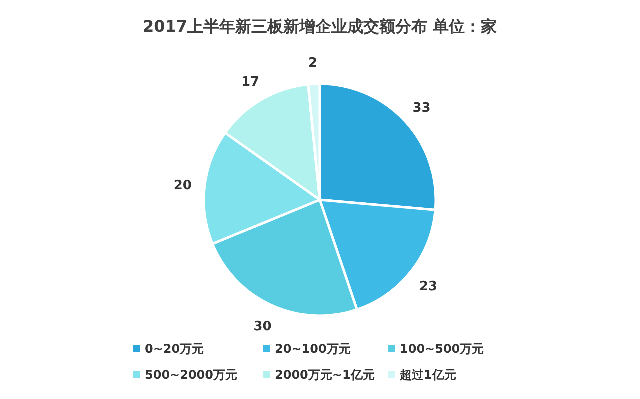  I want to click on data-label: 33, so click(421, 108).